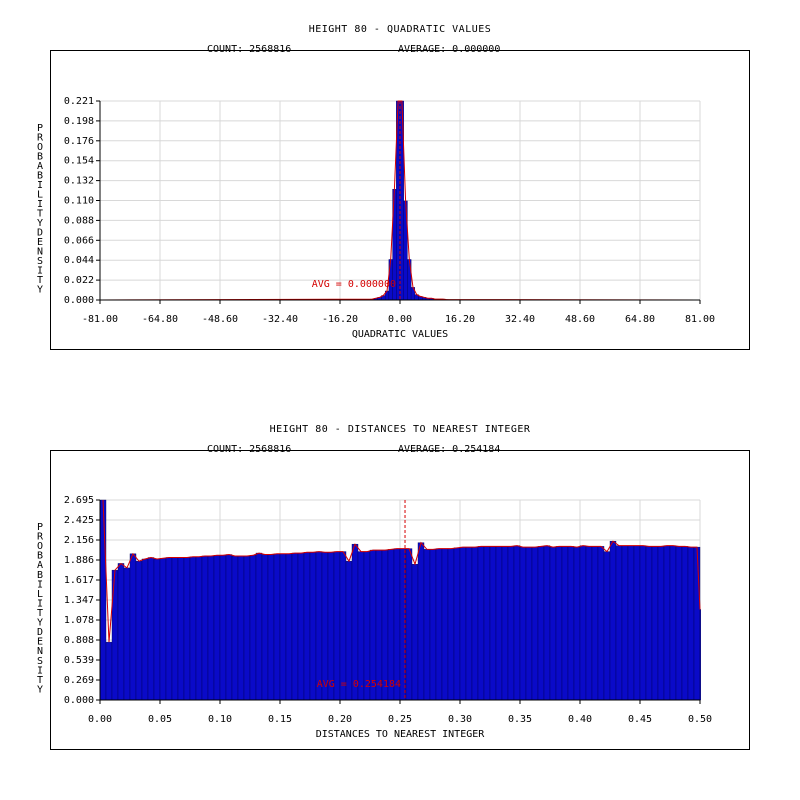  What do you see at coordinates (460, 319) in the screenshot?
I see `x-tick-label: 16.20` at bounding box center [460, 319].